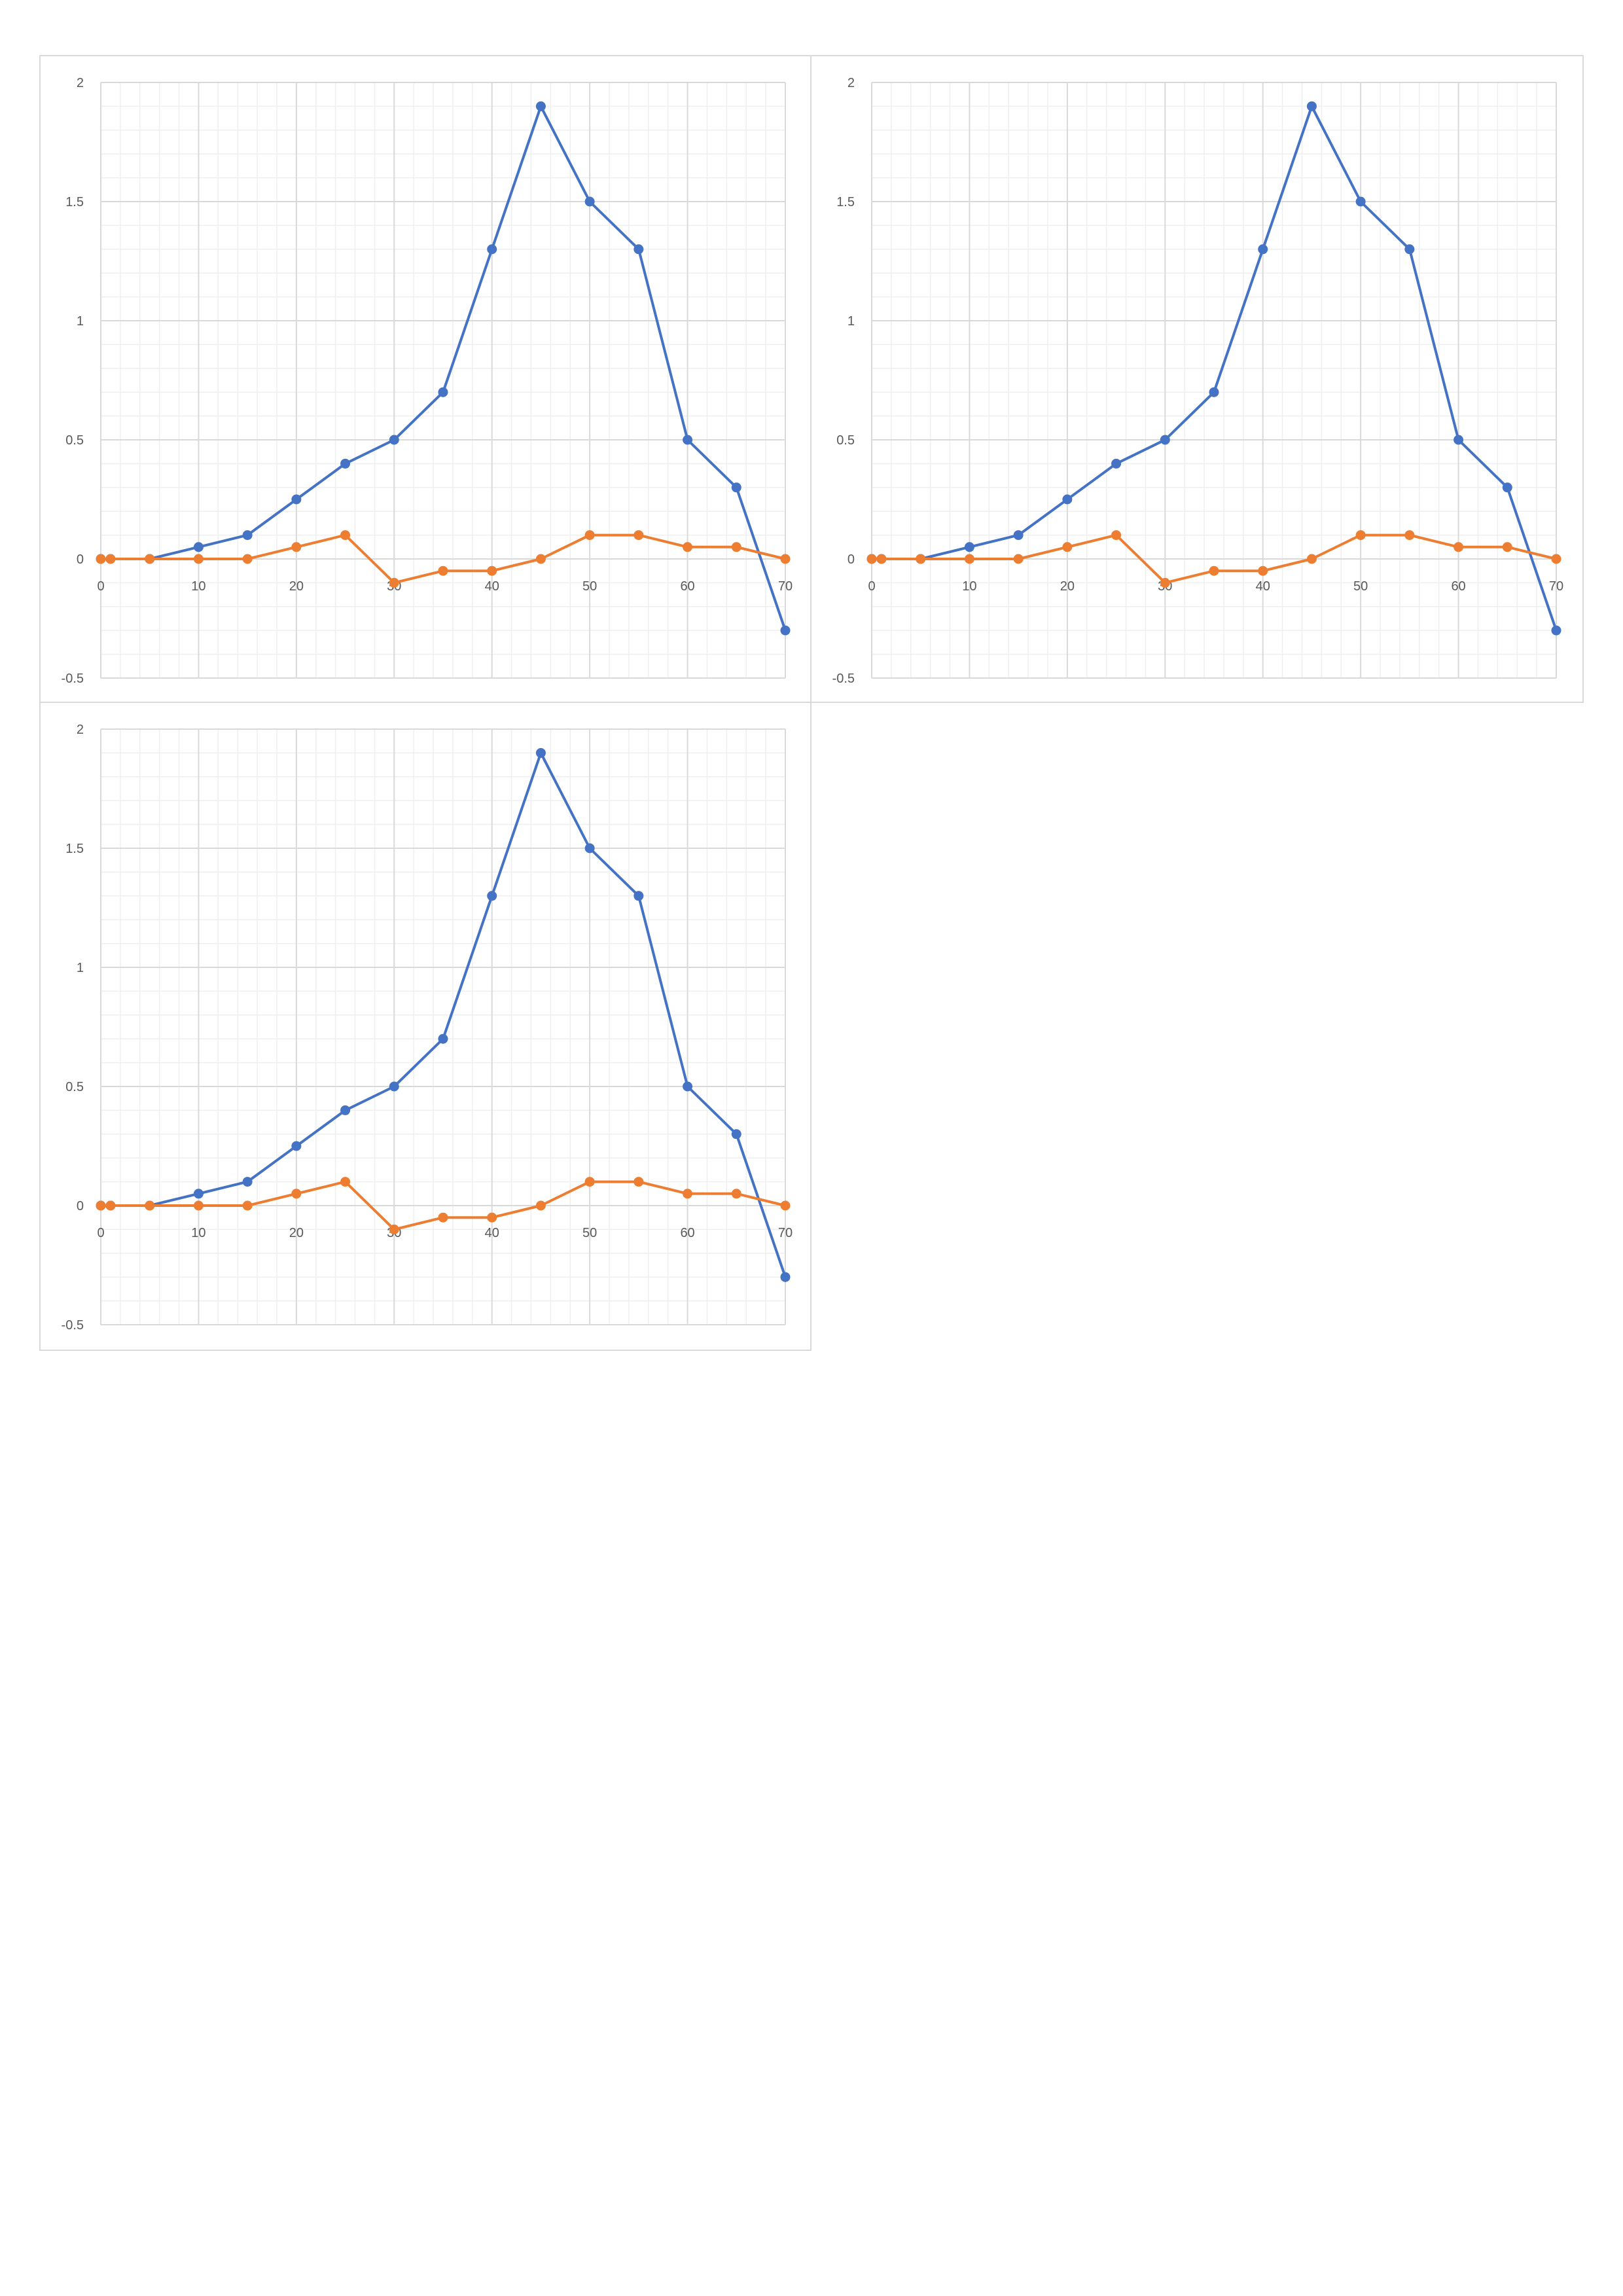 The width and height of the screenshot is (1623, 2296). What do you see at coordinates (492, 586) in the screenshot?
I see `chart-1-x-tick-label: 40` at bounding box center [492, 586].